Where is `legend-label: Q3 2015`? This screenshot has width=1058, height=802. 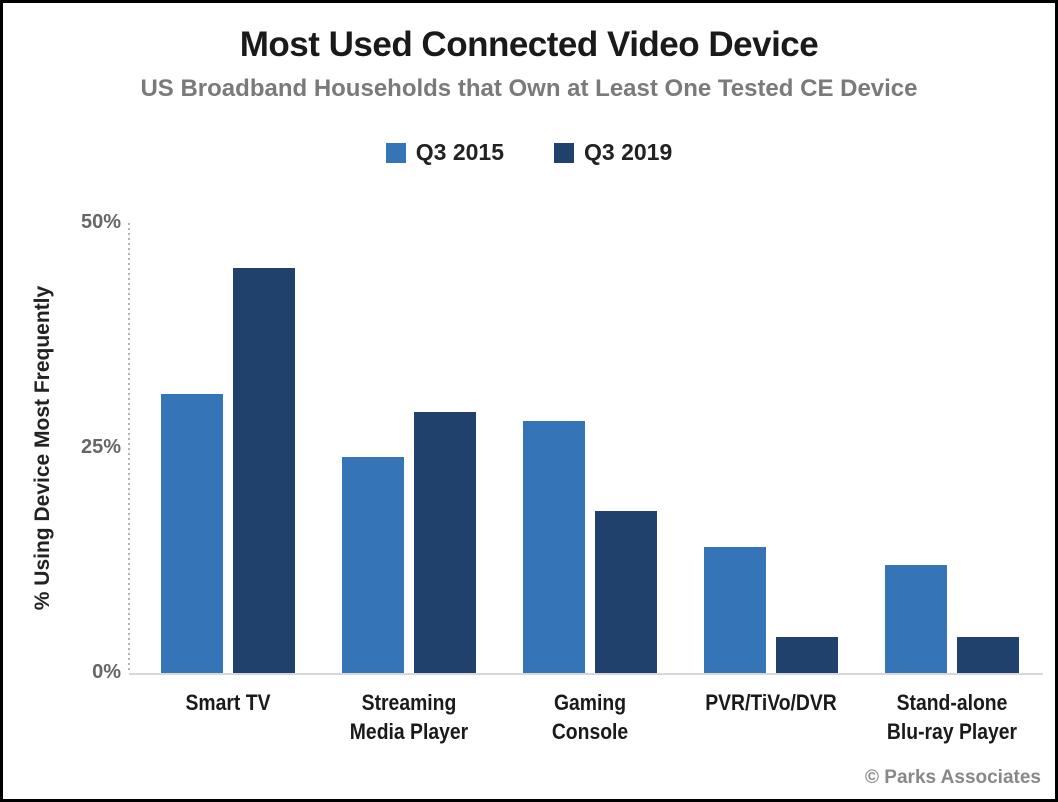 legend-label: Q3 2015 is located at coordinates (459, 152).